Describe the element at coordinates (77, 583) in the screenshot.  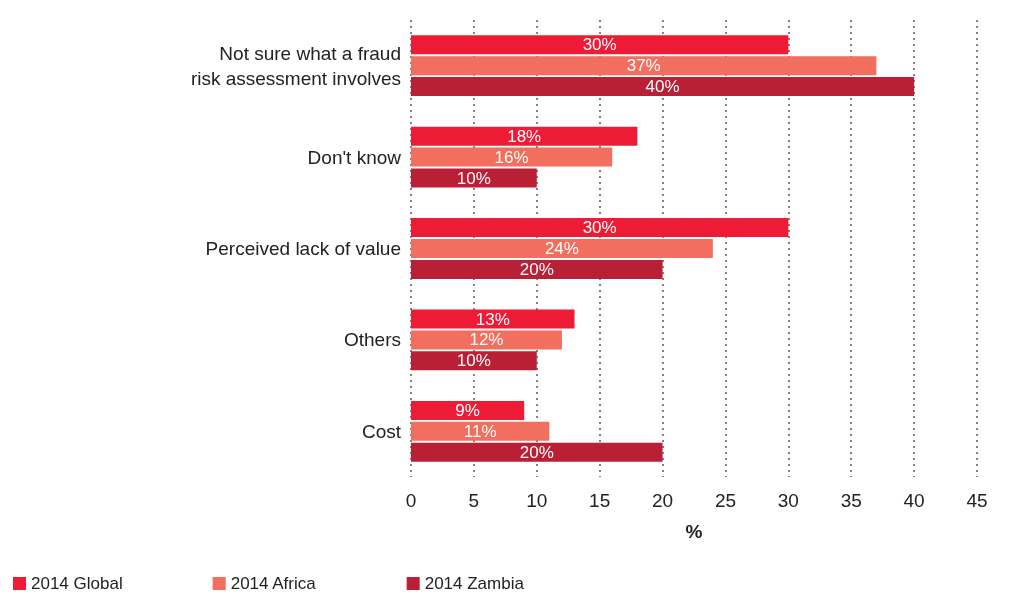
I see `legend-label: 2014 Global` at that location.